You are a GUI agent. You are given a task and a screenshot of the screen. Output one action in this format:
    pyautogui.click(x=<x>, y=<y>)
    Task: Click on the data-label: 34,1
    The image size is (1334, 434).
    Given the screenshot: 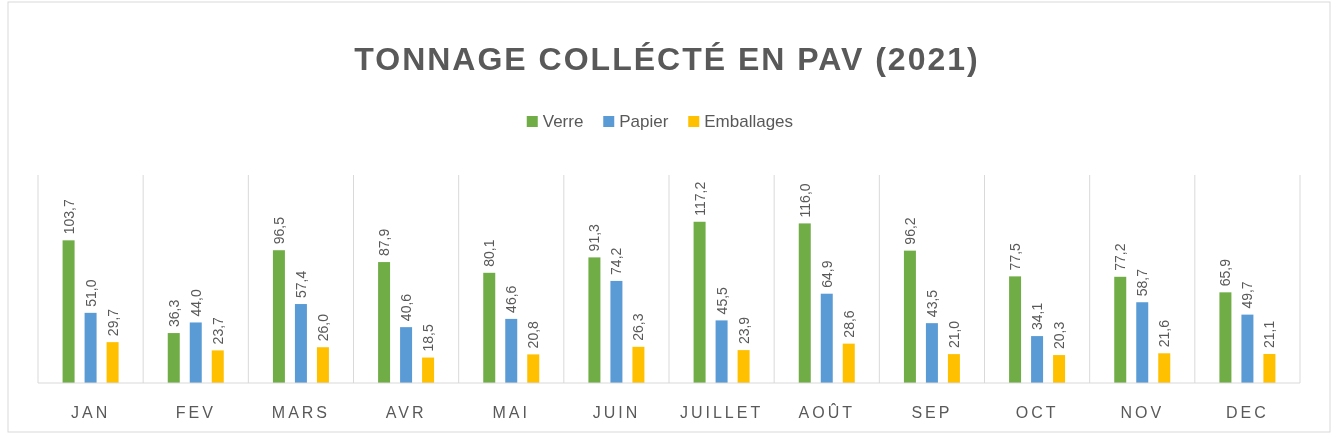 What is the action you would take?
    pyautogui.click(x=1037, y=316)
    